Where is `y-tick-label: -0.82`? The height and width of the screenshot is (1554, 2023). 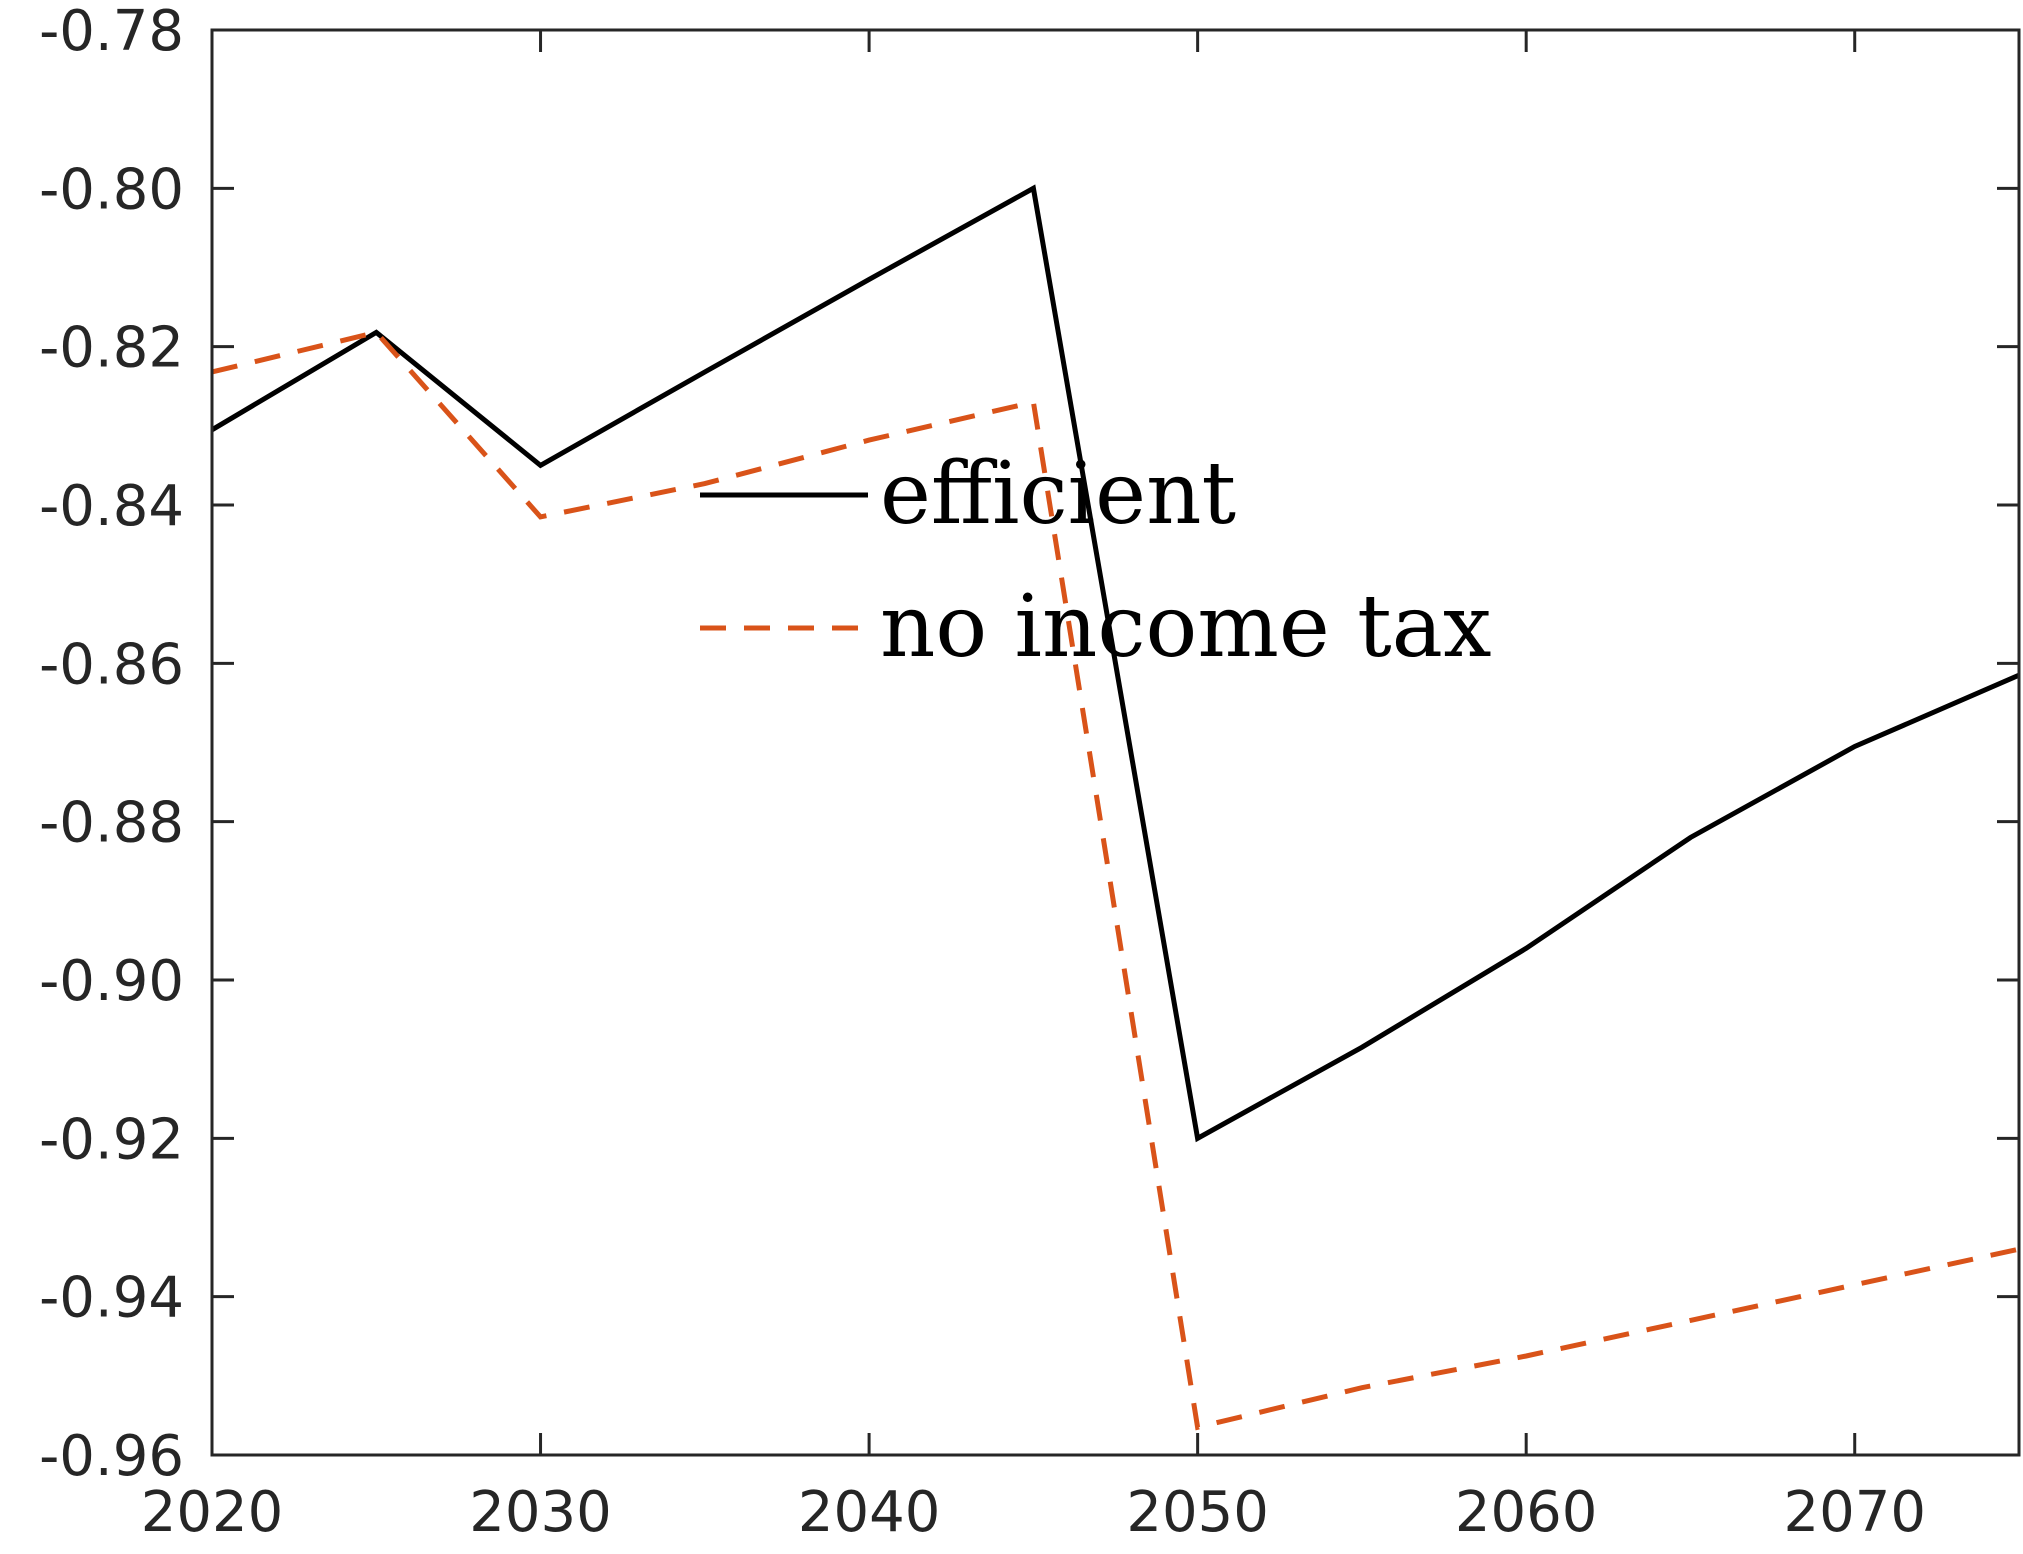
y-tick-label: -0.82 is located at coordinates (111, 348).